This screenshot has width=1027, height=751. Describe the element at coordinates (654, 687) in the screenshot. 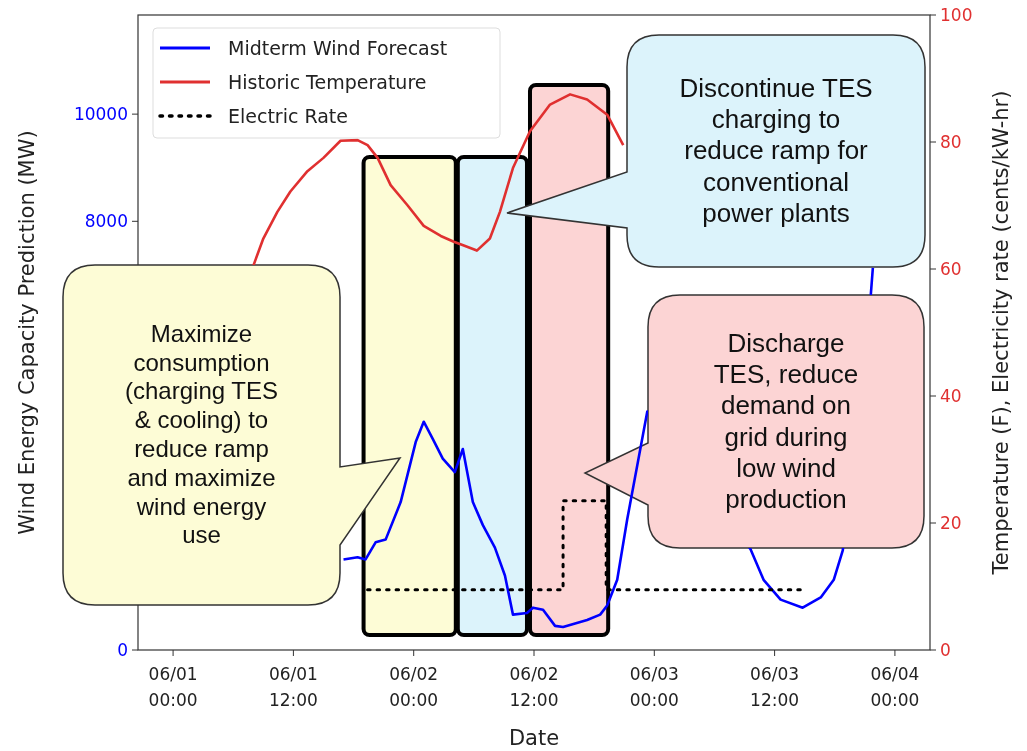

I see `x-tick-label: 06/03 00:00` at that location.